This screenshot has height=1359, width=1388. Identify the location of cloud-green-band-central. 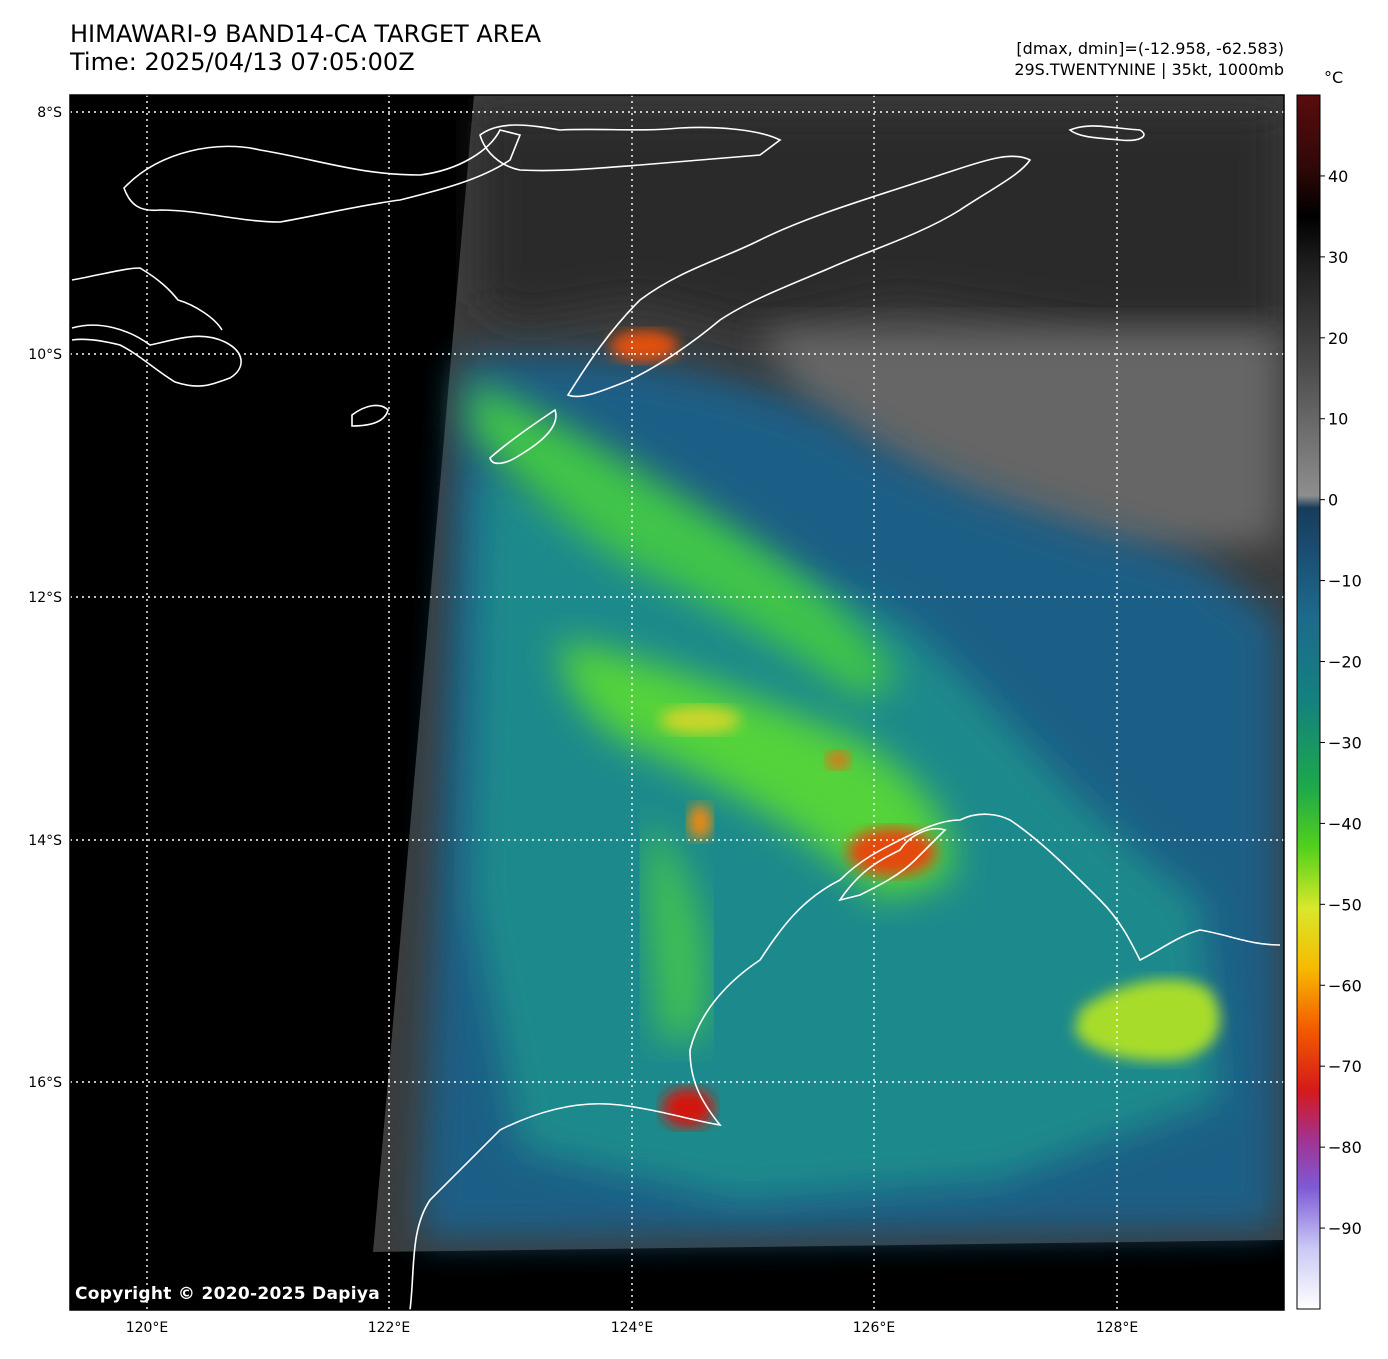
(756, 770).